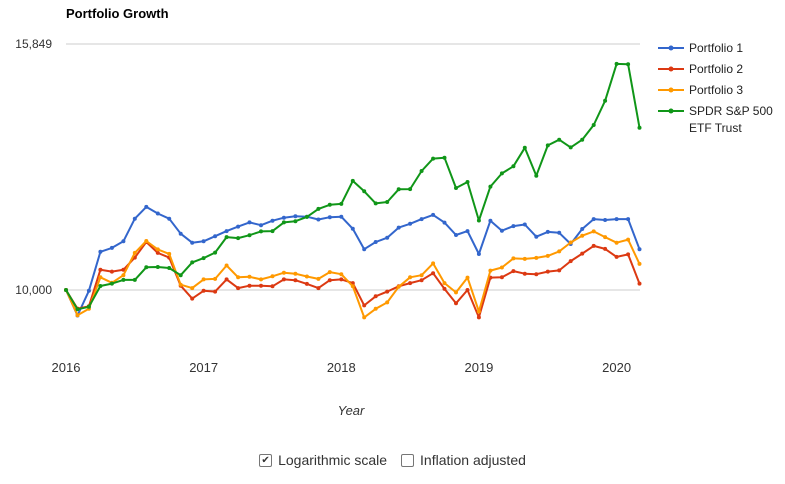 The height and width of the screenshot is (484, 785). I want to click on x-tick-label: 2016, so click(66, 367).